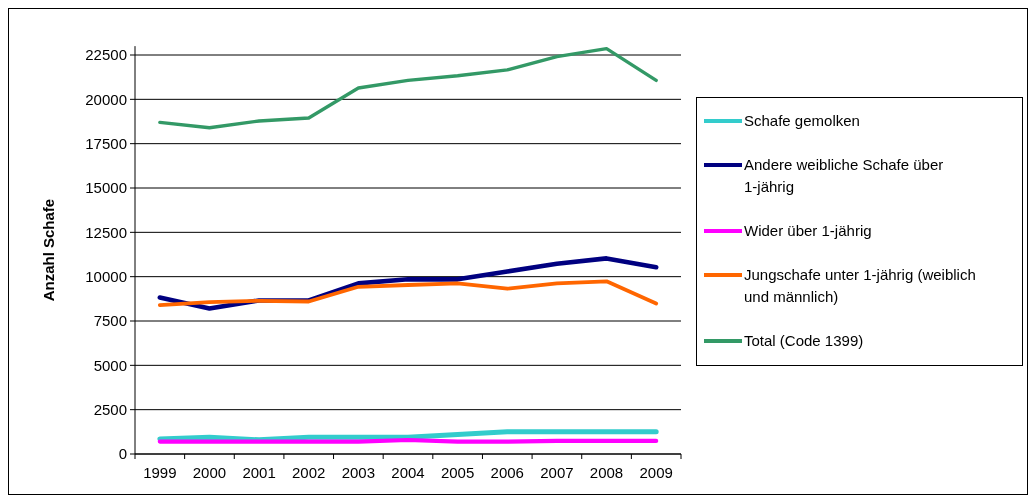 The image size is (1035, 502). What do you see at coordinates (106, 232) in the screenshot?
I see `y-tick-label: 12500` at bounding box center [106, 232].